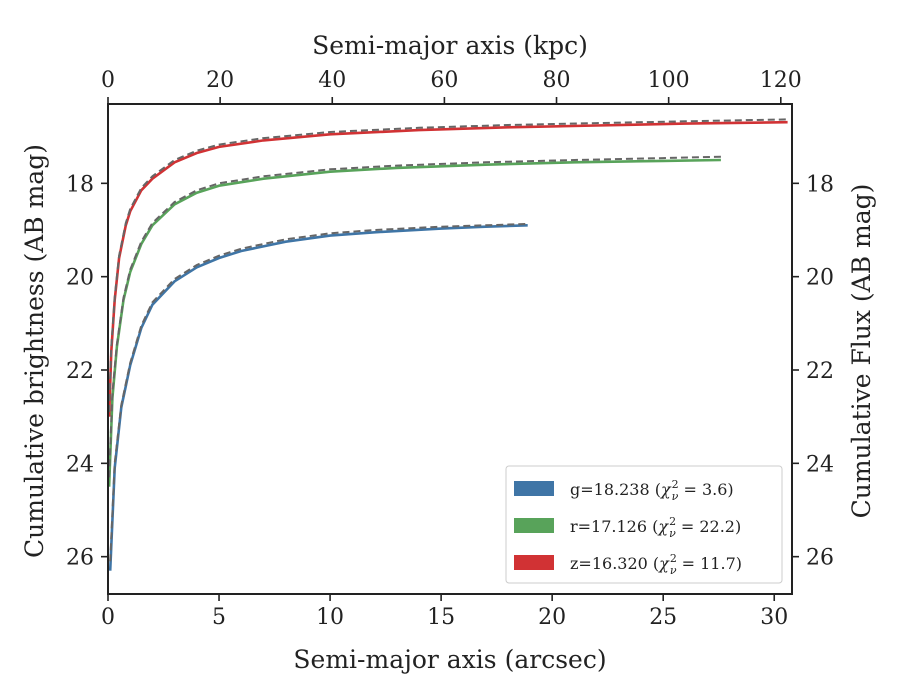 The height and width of the screenshot is (700, 900). I want to click on x-top-tick-label: 40, so click(332, 80).